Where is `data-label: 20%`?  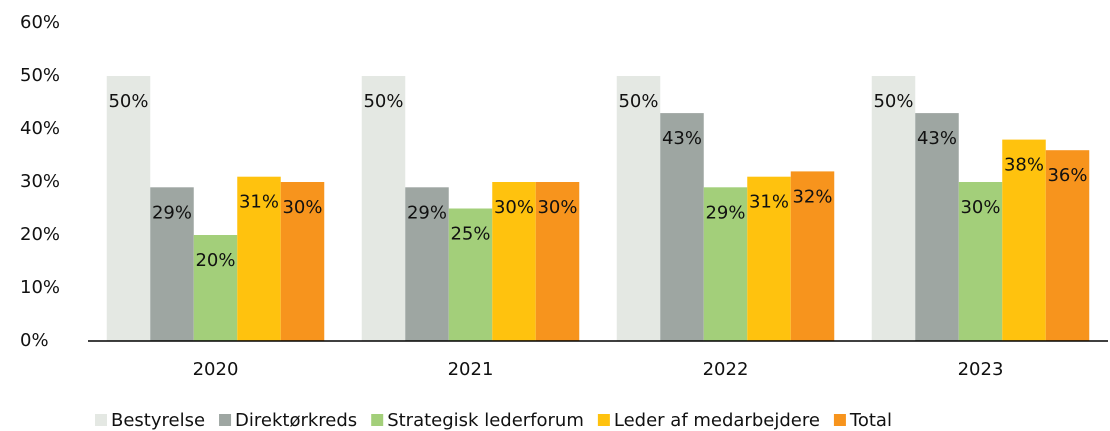 data-label: 20% is located at coordinates (215, 260).